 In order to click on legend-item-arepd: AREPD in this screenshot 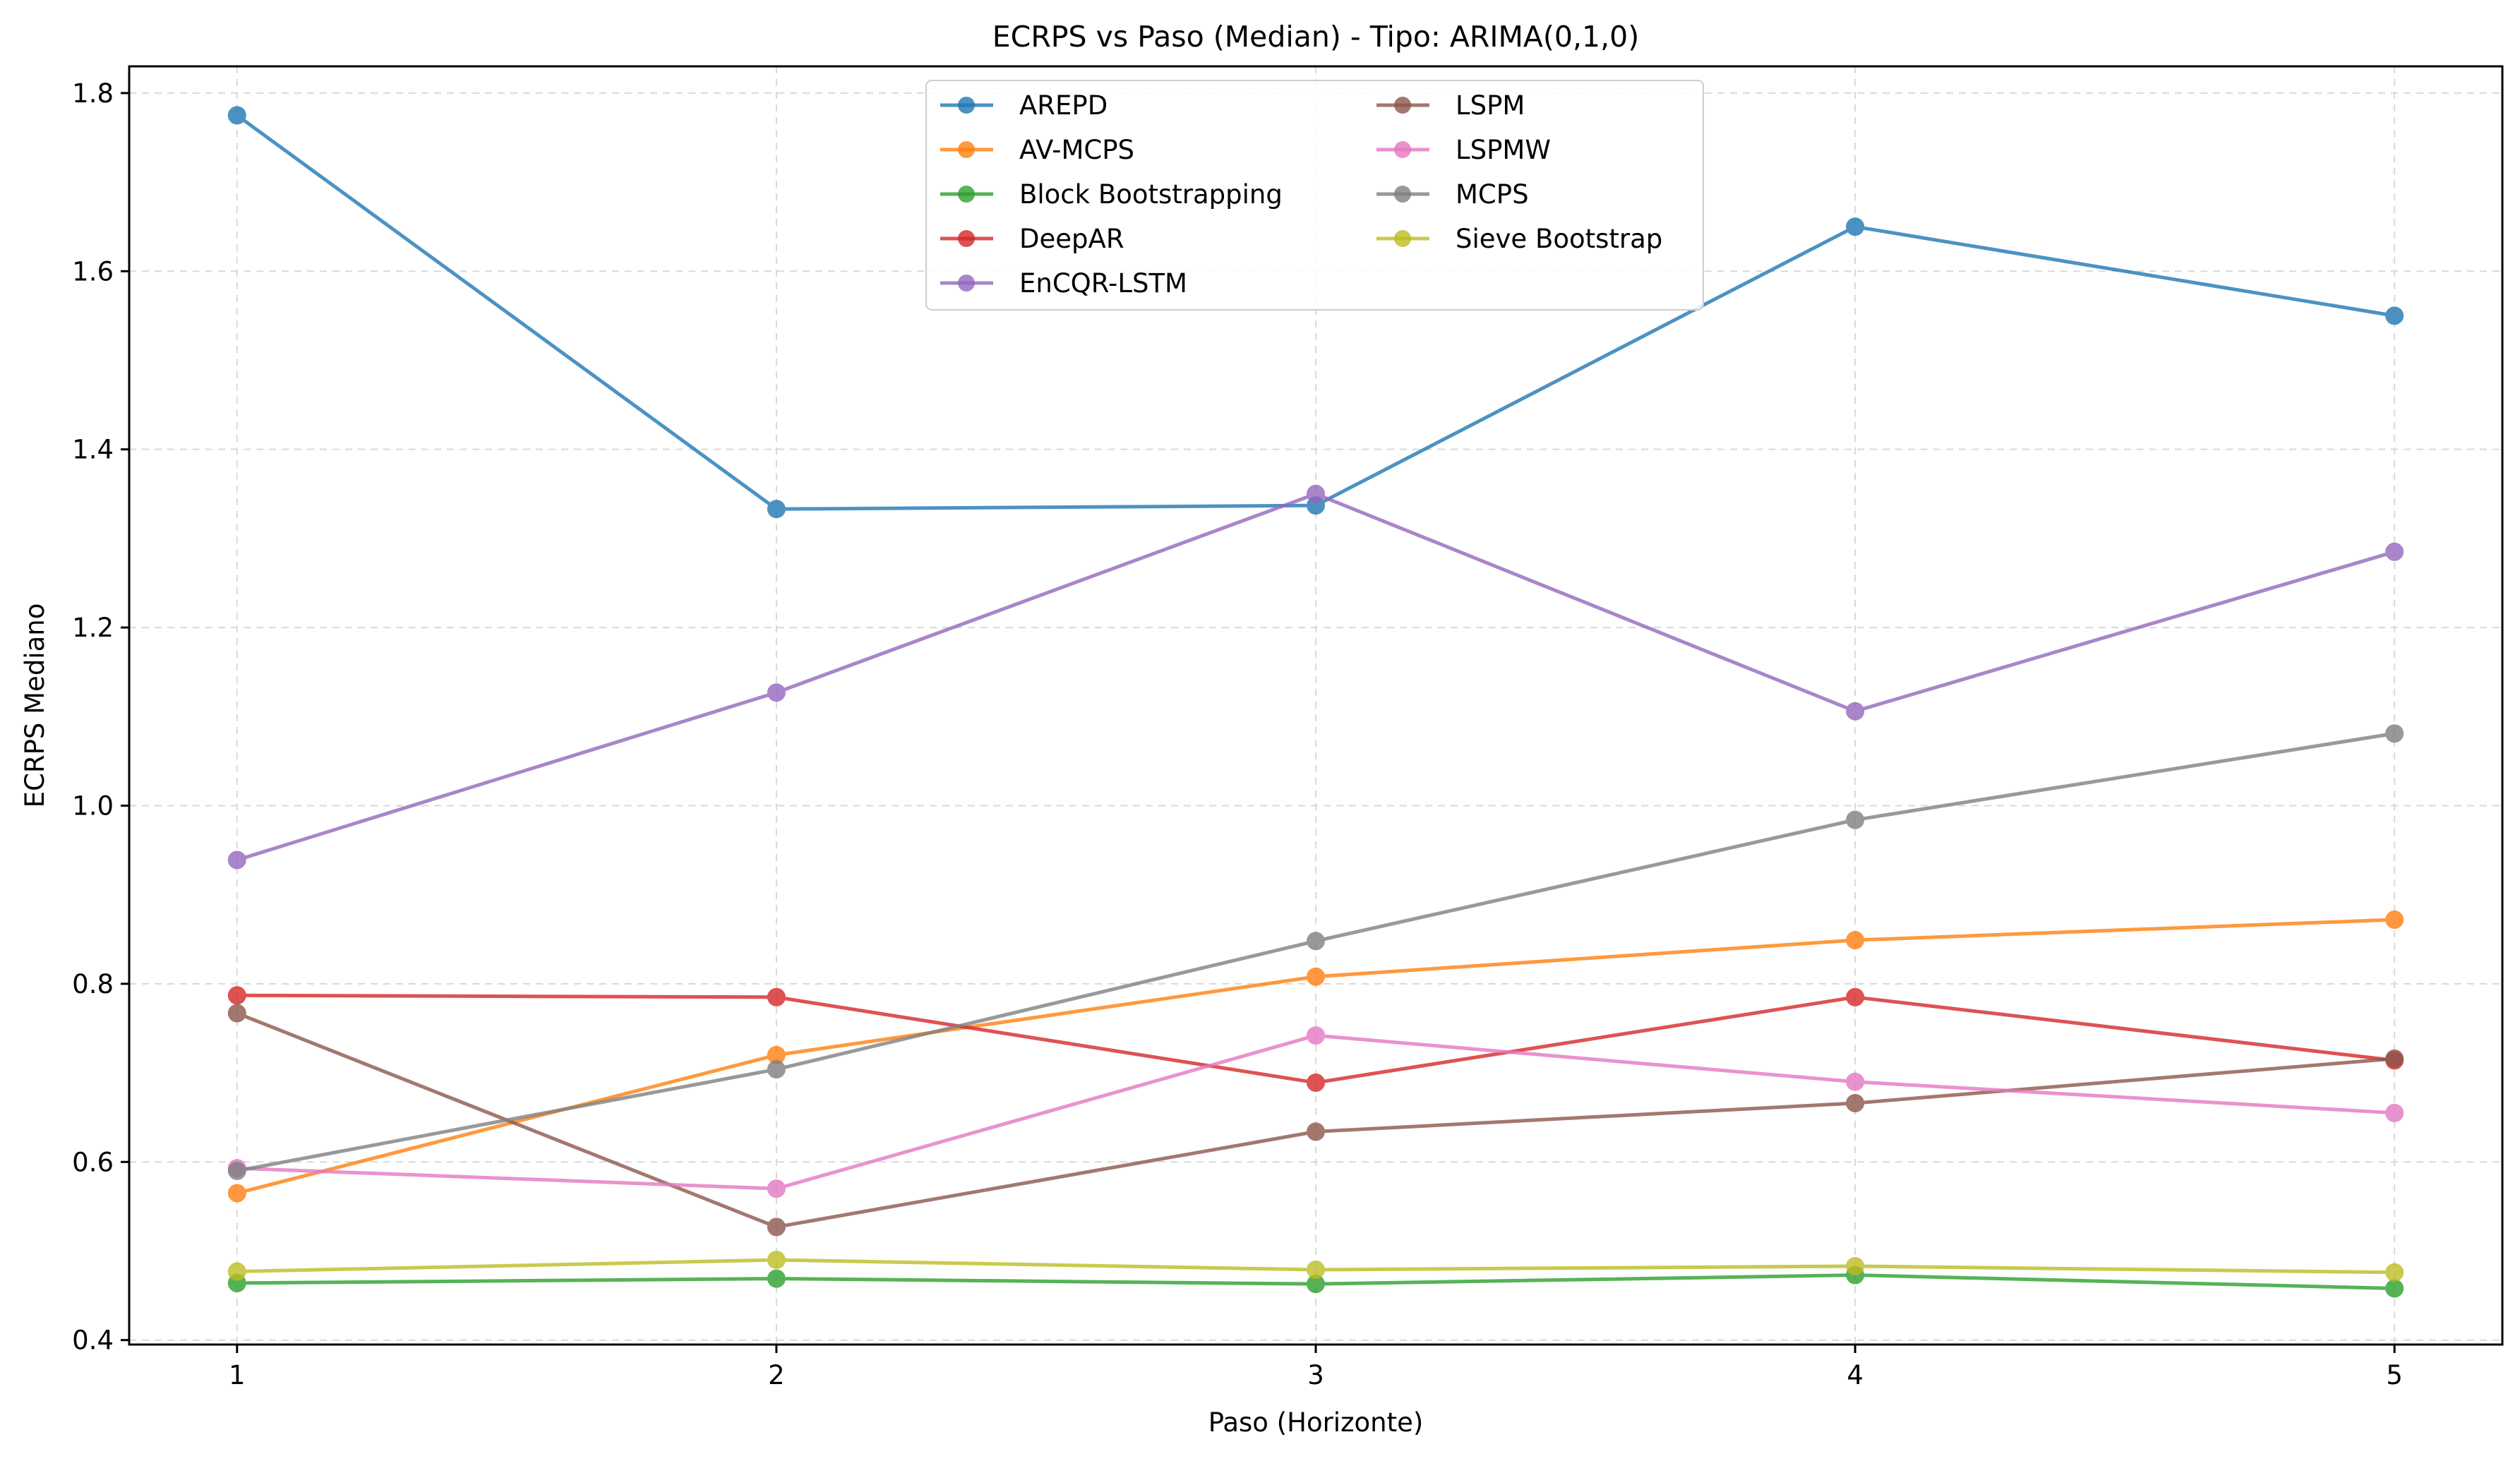, I will do `click(1024, 105)`.